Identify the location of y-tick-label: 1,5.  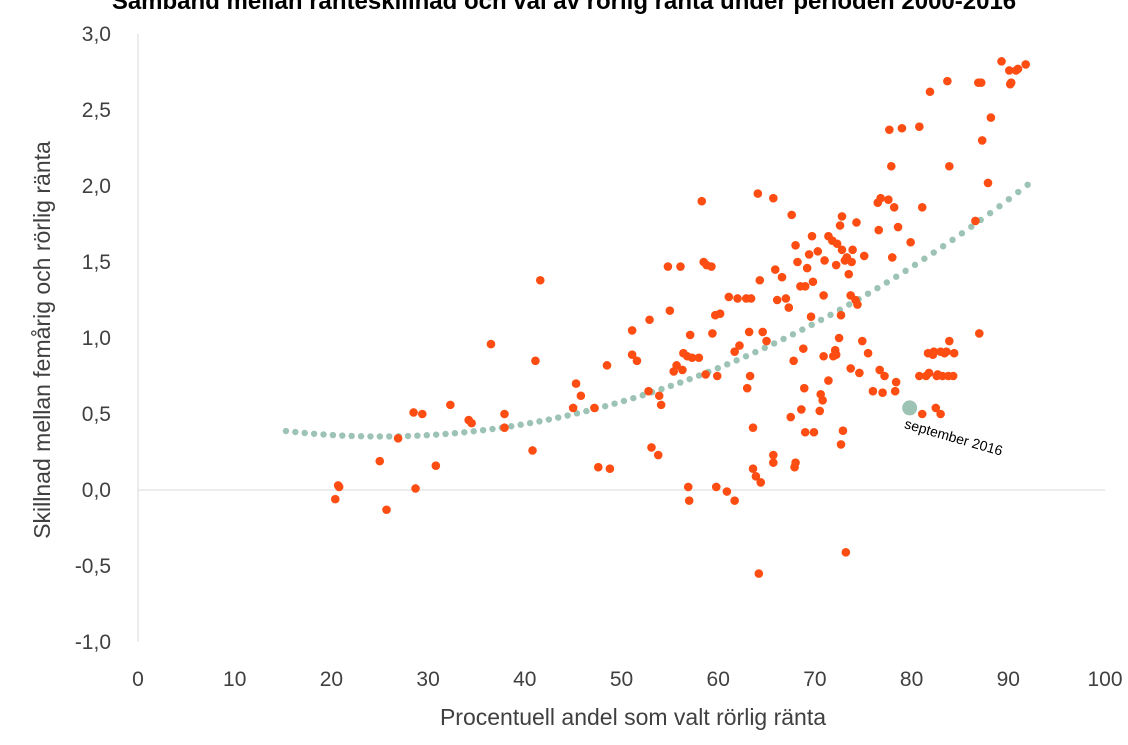
(96, 262).